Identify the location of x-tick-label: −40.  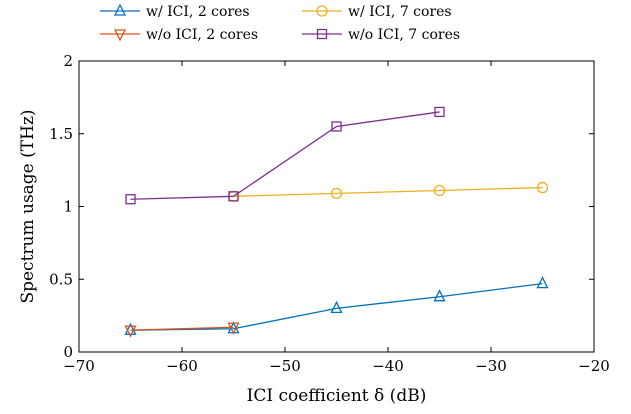
(388, 366).